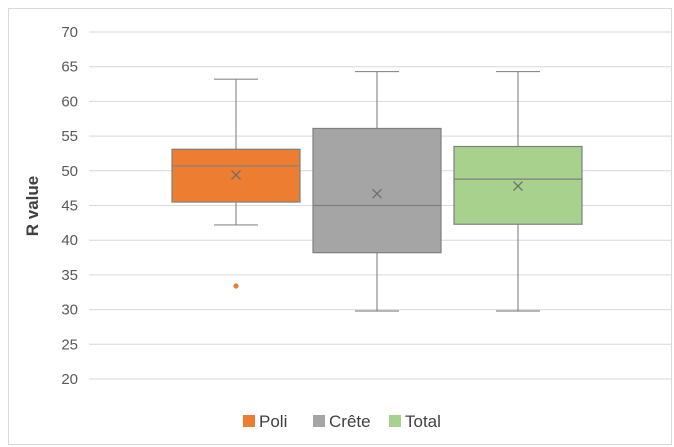 The width and height of the screenshot is (674, 447). Describe the element at coordinates (69, 240) in the screenshot. I see `y-tick-label: 40` at that location.